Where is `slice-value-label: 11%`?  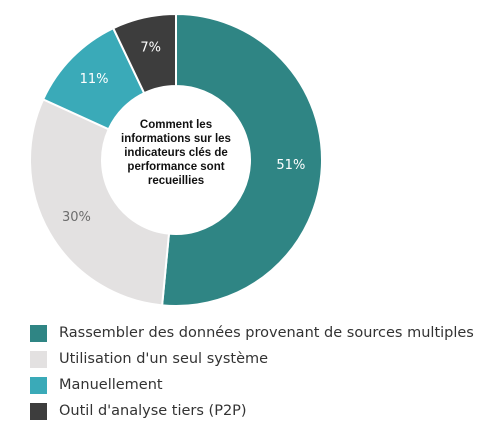
slice-value-label: 11% is located at coordinates (94, 79).